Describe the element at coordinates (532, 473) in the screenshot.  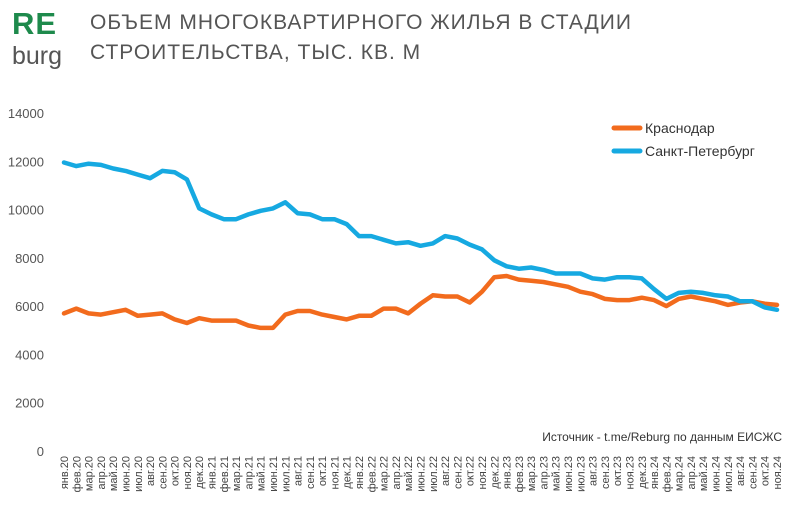
I see `x-tick-label: мар.23` at that location.